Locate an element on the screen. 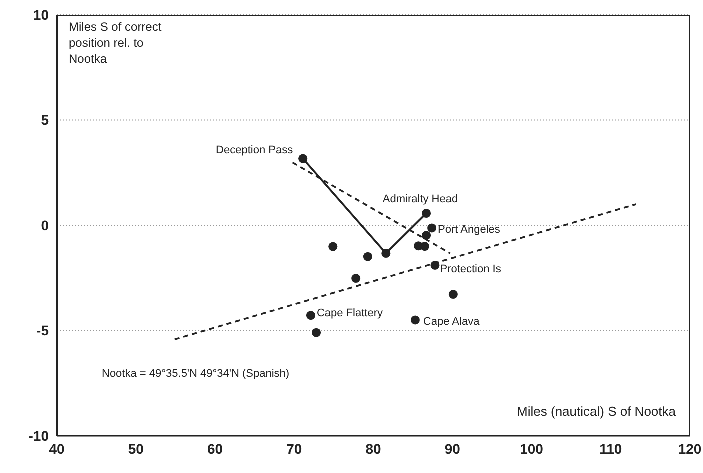  x-tick-label: 120 is located at coordinates (690, 448).